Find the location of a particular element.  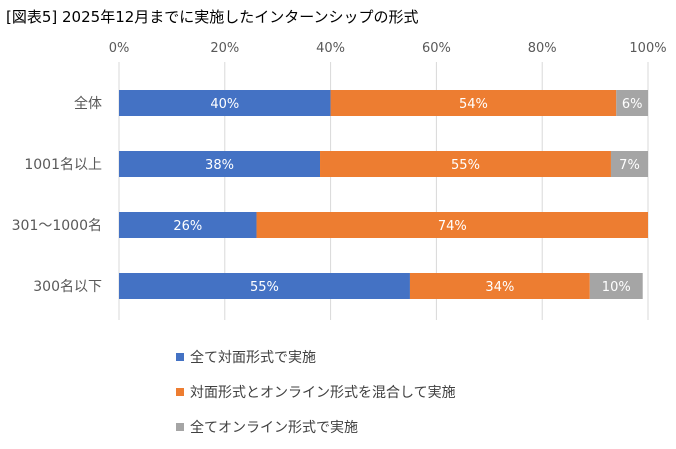

data-label: 10% is located at coordinates (616, 287).